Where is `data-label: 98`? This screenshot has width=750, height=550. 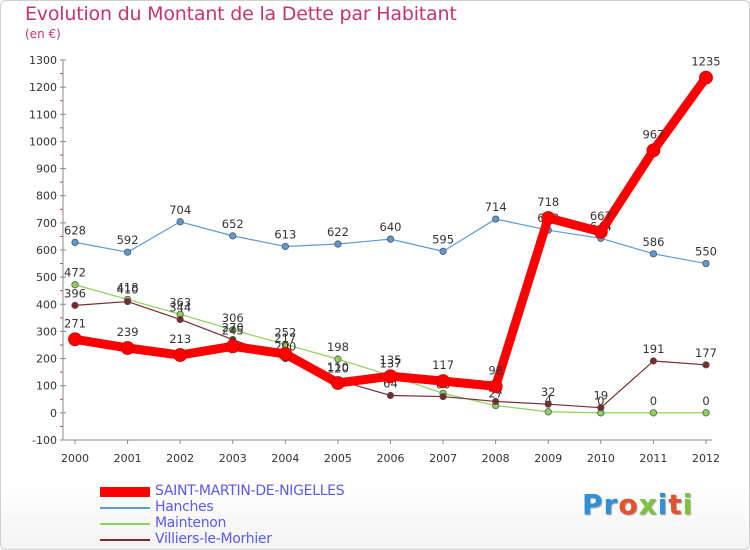 data-label: 98 is located at coordinates (495, 370).